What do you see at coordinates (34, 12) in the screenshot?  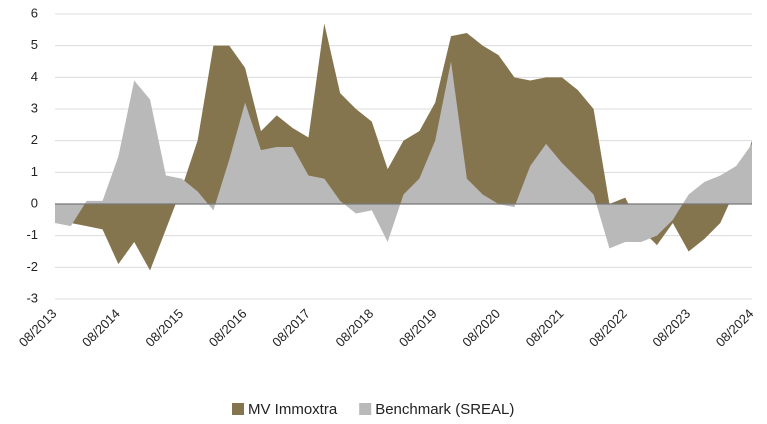 I see `y-tick-label: 6` at bounding box center [34, 12].